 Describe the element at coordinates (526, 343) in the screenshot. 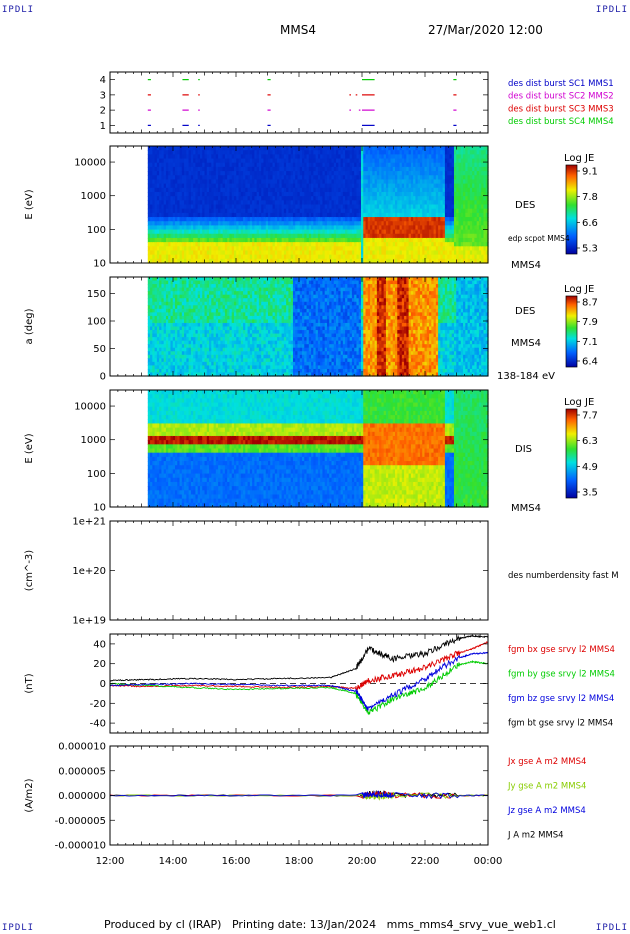

I see `des-pitch-spacecraft-label: MMS4` at that location.